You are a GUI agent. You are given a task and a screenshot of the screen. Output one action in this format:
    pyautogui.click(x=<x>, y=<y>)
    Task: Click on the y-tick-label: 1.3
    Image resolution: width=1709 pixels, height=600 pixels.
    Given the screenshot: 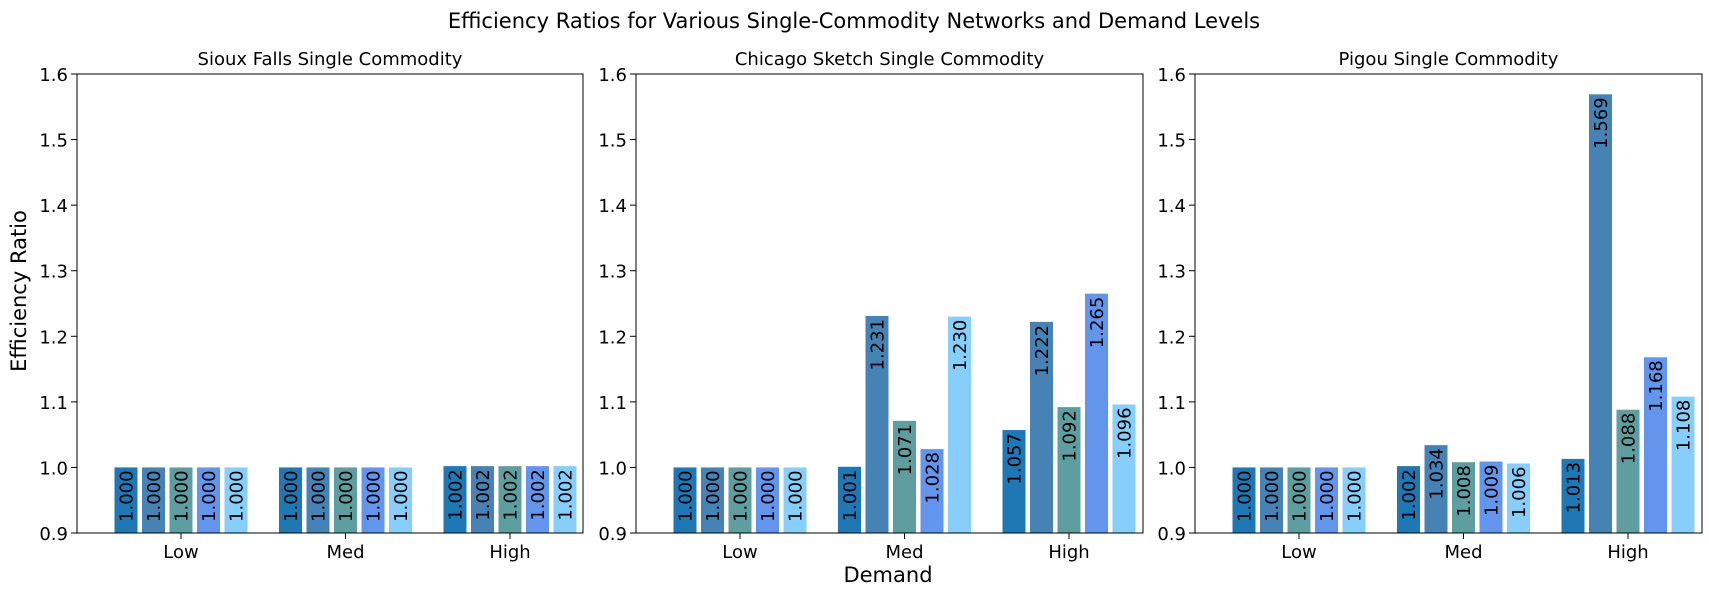 What is the action you would take?
    pyautogui.click(x=612, y=272)
    